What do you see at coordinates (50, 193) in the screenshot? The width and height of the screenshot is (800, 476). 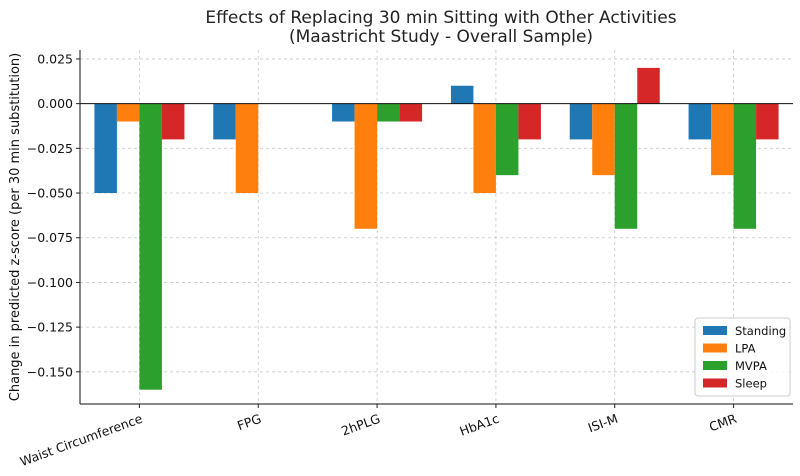 I see `y-tick-label: −0.050` at bounding box center [50, 193].